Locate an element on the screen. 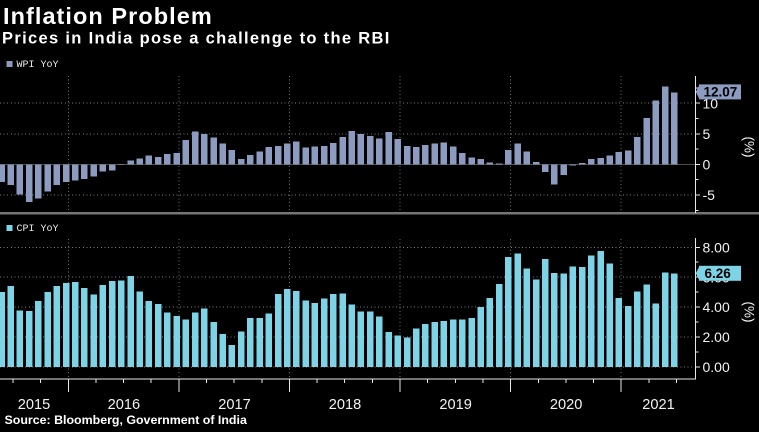  svg-text: 12.07 is located at coordinates (721, 92).